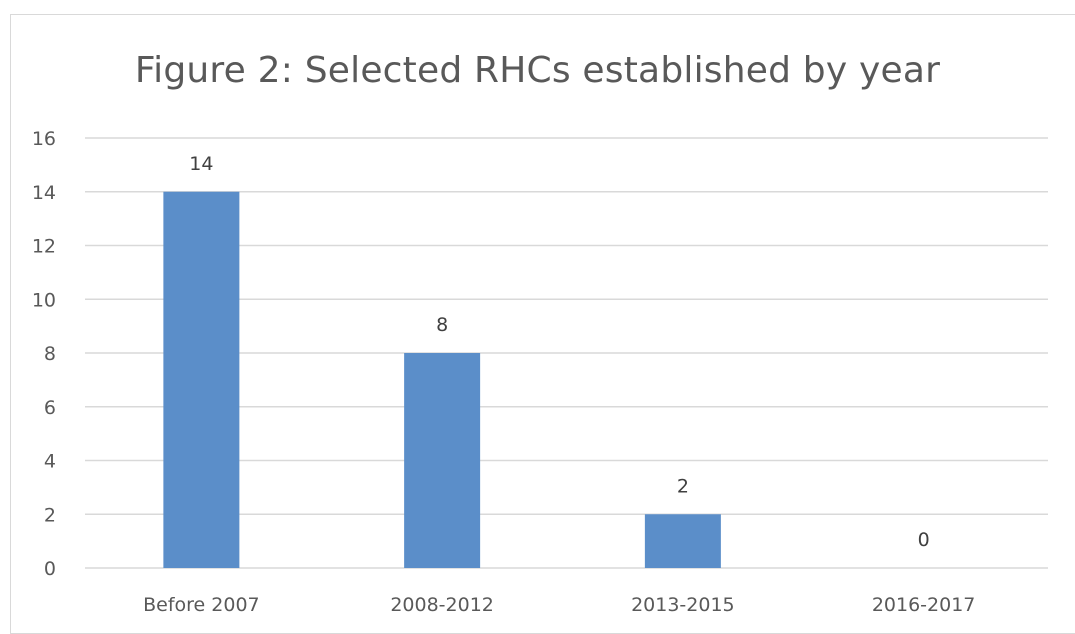 The image size is (1075, 634). What do you see at coordinates (559, 605) in the screenshot?
I see `x-axis-category-labels: Before 2007 2008-2012 2013-2015 2016-2017` at bounding box center [559, 605].